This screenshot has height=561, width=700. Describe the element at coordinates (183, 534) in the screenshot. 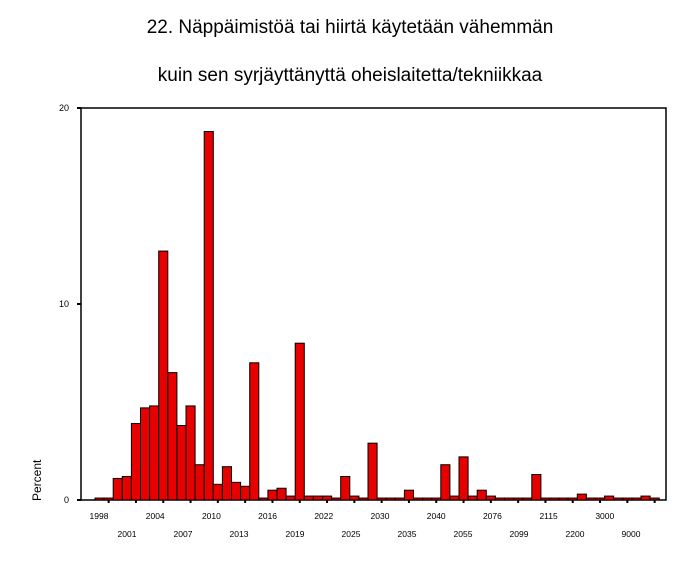

I see `x-tick-label: 2007` at that location.